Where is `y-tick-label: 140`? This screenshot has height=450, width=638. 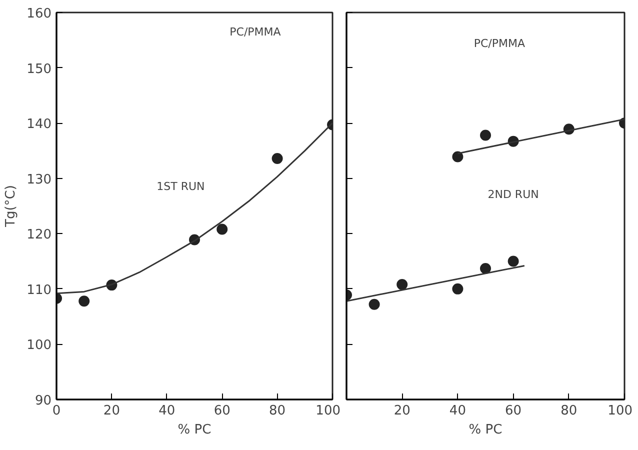
y-tick-label: 140 is located at coordinates (39, 124).